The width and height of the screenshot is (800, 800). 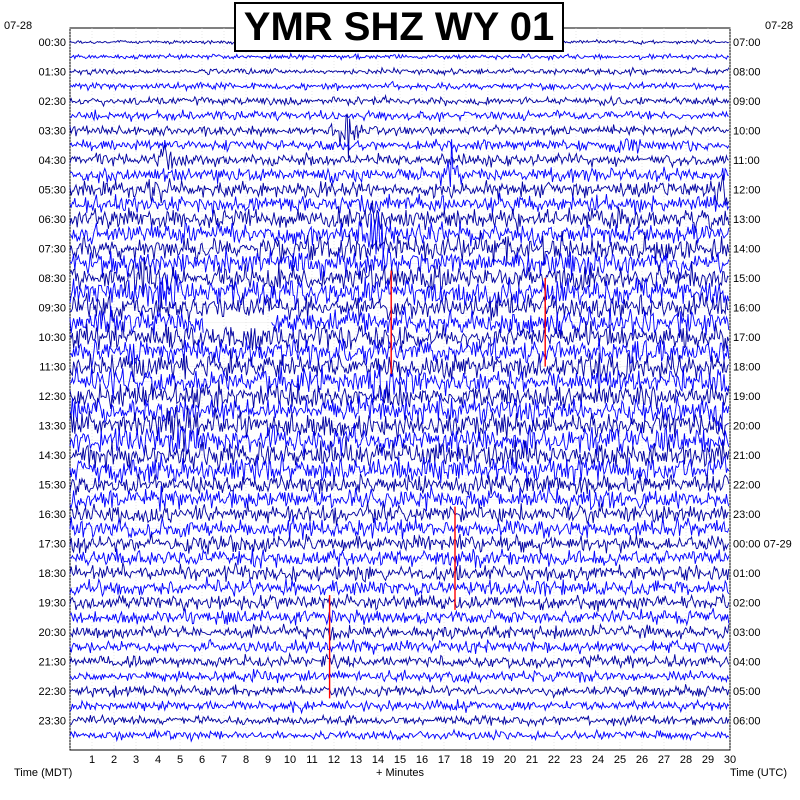 I want to click on title-box: YMR SHZ WY 01, so click(x=399, y=27).